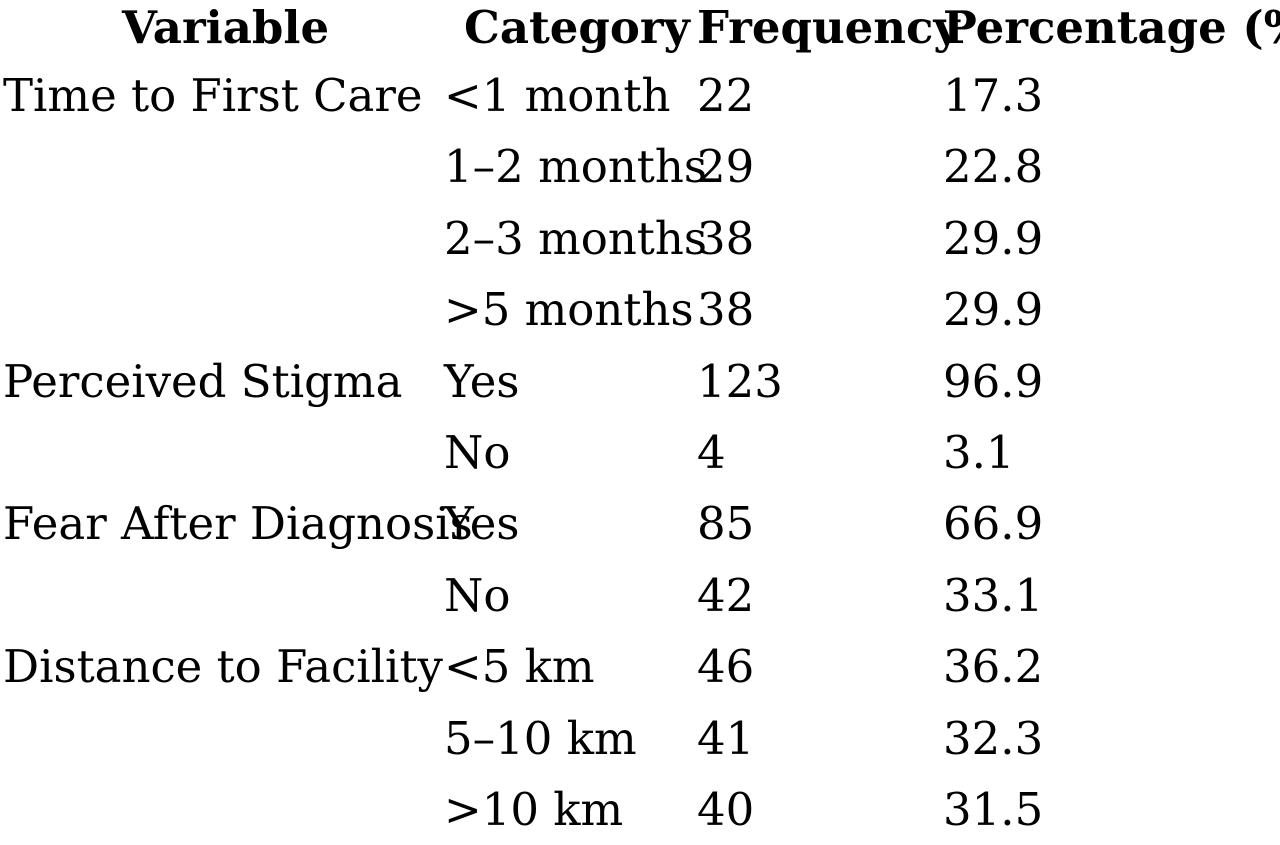 This screenshot has width=1280, height=845. What do you see at coordinates (726, 167) in the screenshot?
I see `cell-frequency: 29` at bounding box center [726, 167].